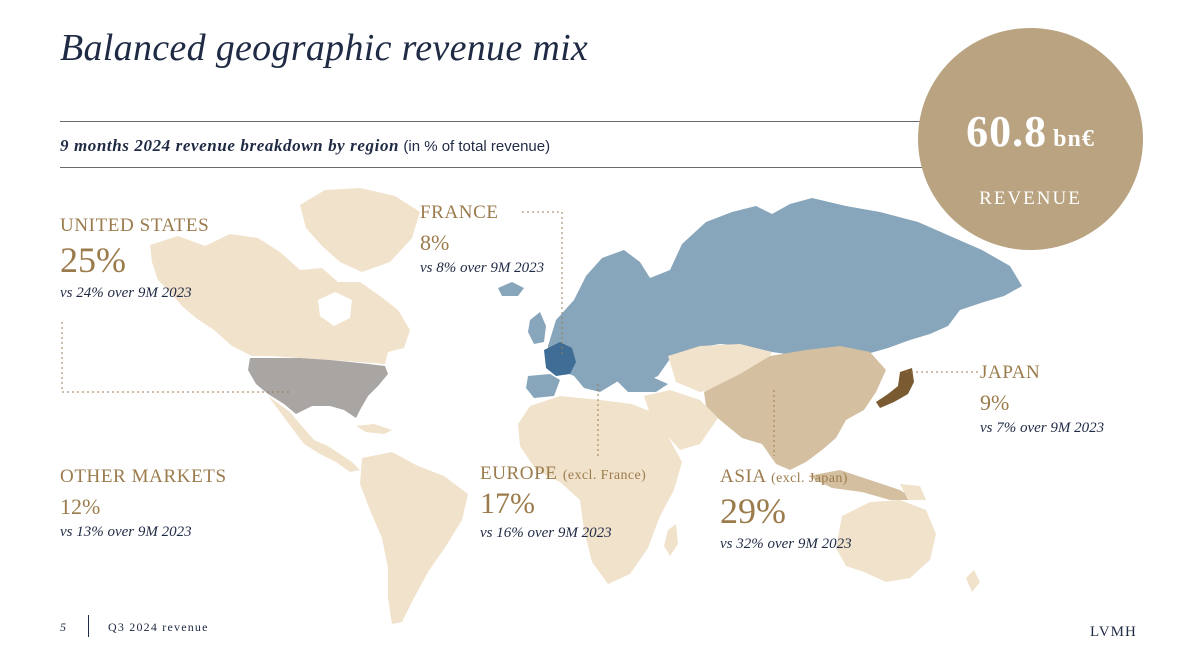 This screenshot has height=663, width=1200. Describe the element at coordinates (785, 295) in the screenshot. I see `map-europe-russia` at that location.